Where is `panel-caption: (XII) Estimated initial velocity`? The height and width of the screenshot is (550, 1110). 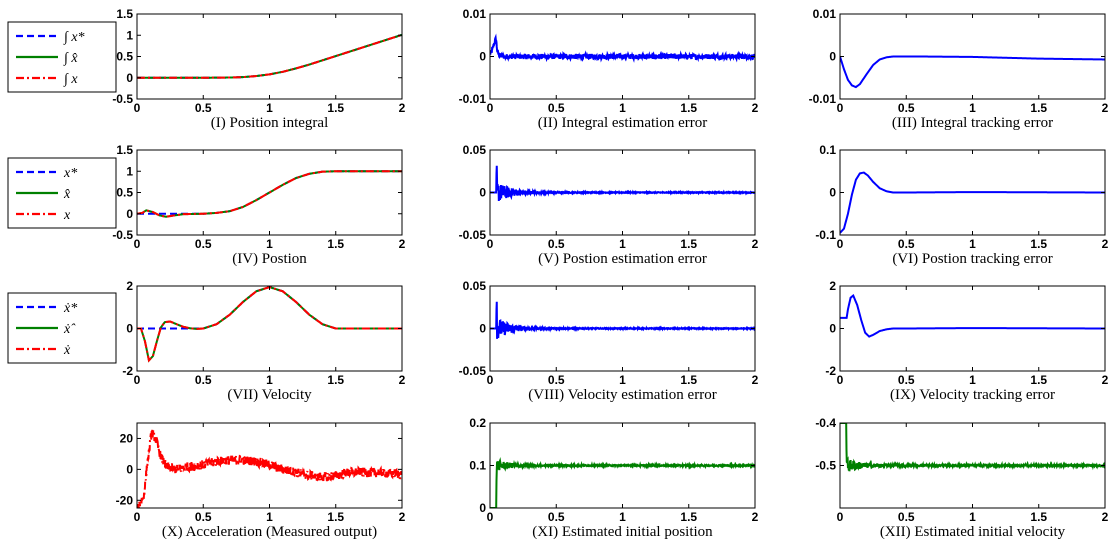
panel-caption: (XII) Estimated initial velocity is located at coordinates (973, 532).